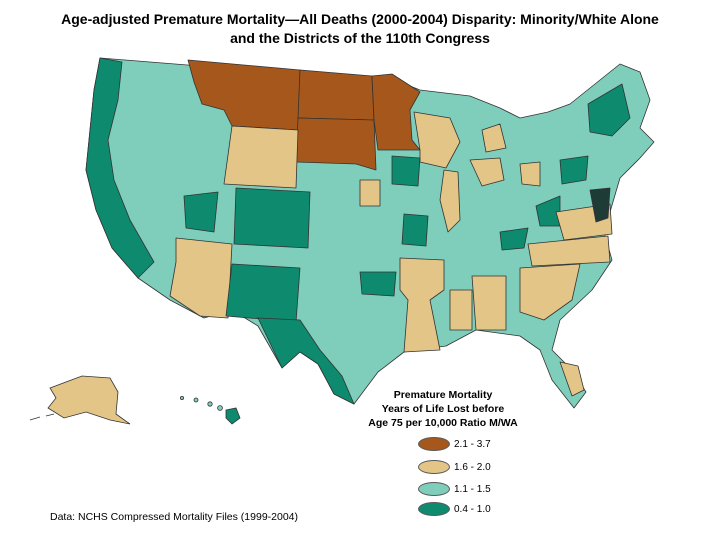  I want to click on legend-label: 0.4 - 1.0, so click(472, 509).